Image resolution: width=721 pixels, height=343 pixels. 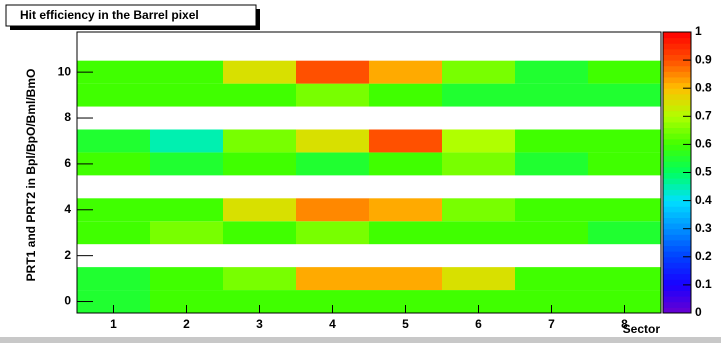 I want to click on z-tick-label: 0.7, so click(x=703, y=115).